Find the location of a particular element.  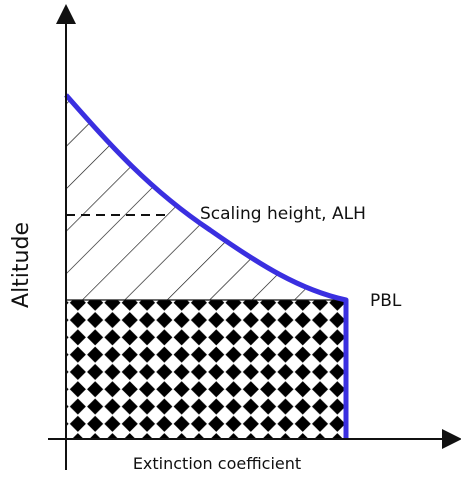

scaling-height-label: Scaling height, ALH is located at coordinates (283, 214).